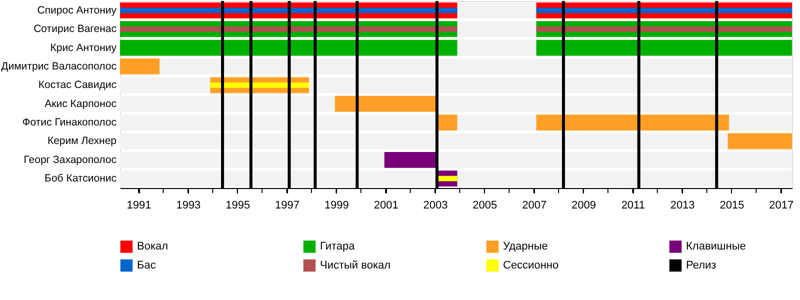 This screenshot has height=300, width=800. I want to click on x-tick-label: 1995, so click(238, 206).